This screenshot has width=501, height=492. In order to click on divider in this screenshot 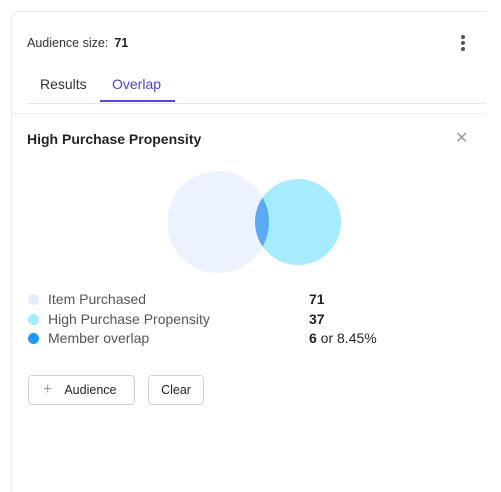, I will do `click(249, 113)`.